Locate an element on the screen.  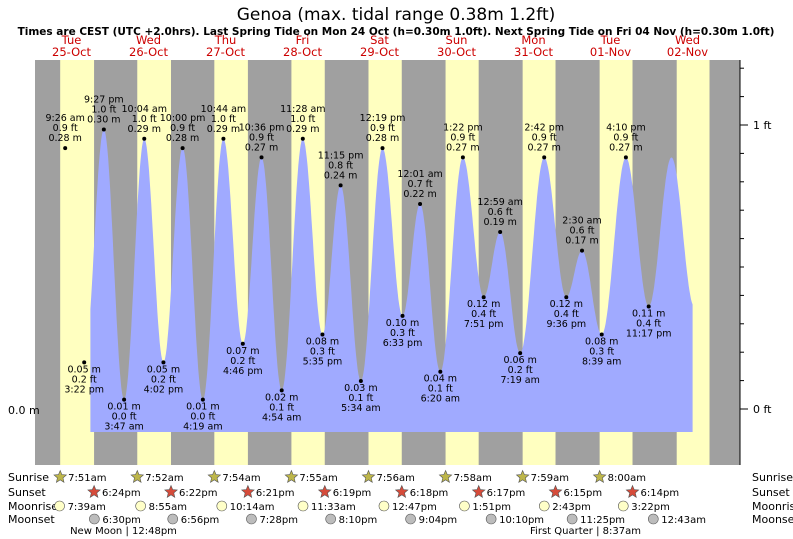
tide-label-text: 5:35 pm is located at coordinates (323, 361).